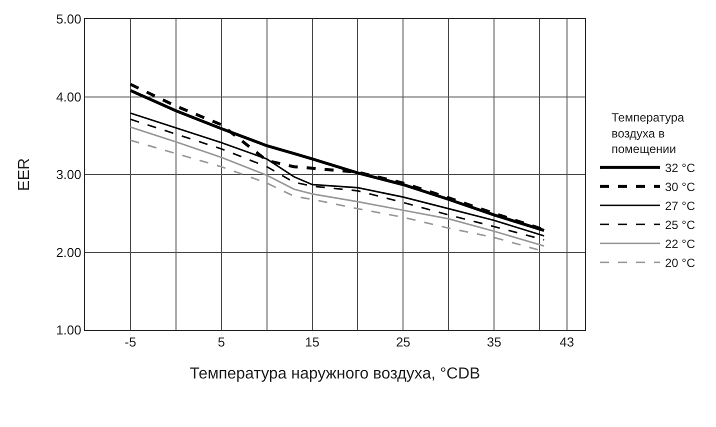 This screenshot has height=427, width=716. What do you see at coordinates (403, 342) in the screenshot?
I see `x-tick-label: 25` at bounding box center [403, 342].